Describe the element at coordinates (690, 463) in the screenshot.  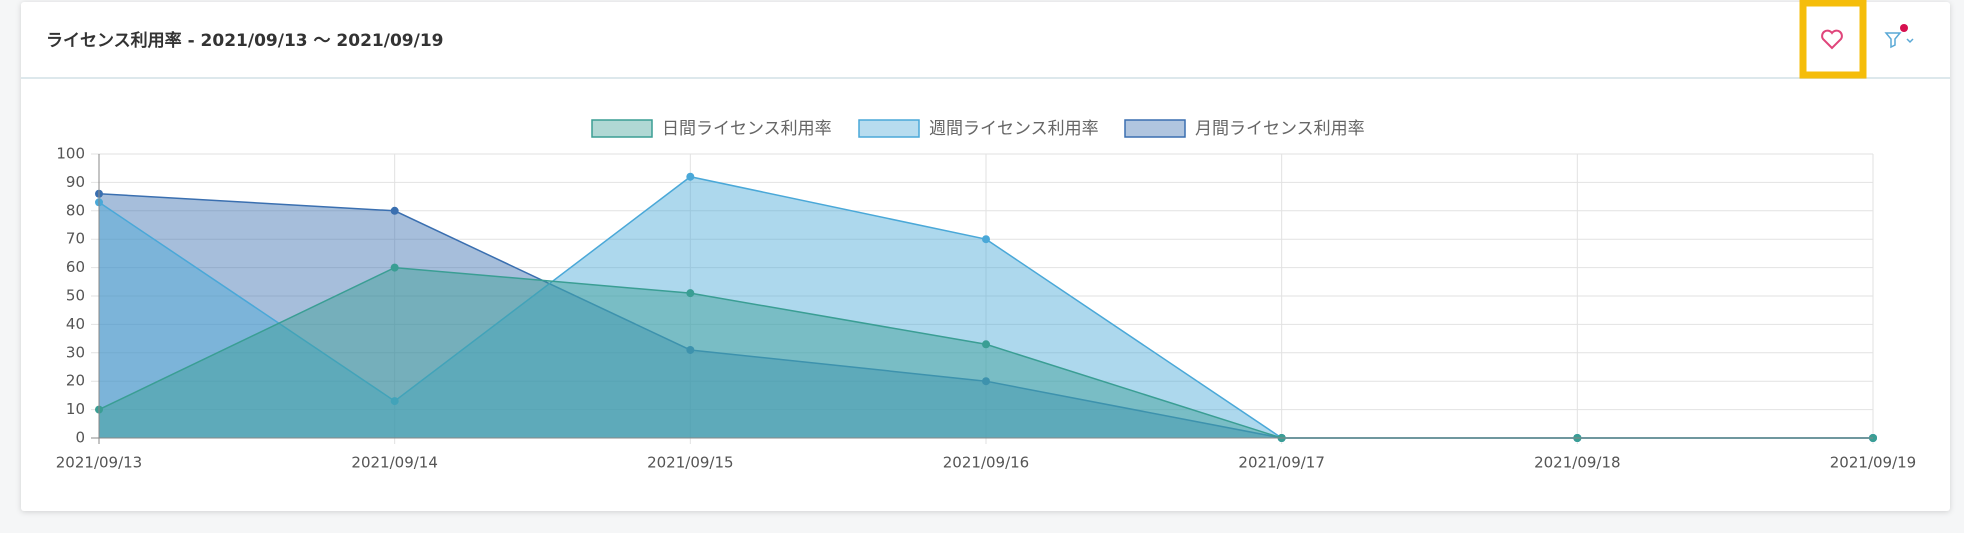
I see `x-tick-label: 2021/09/15` at that location.